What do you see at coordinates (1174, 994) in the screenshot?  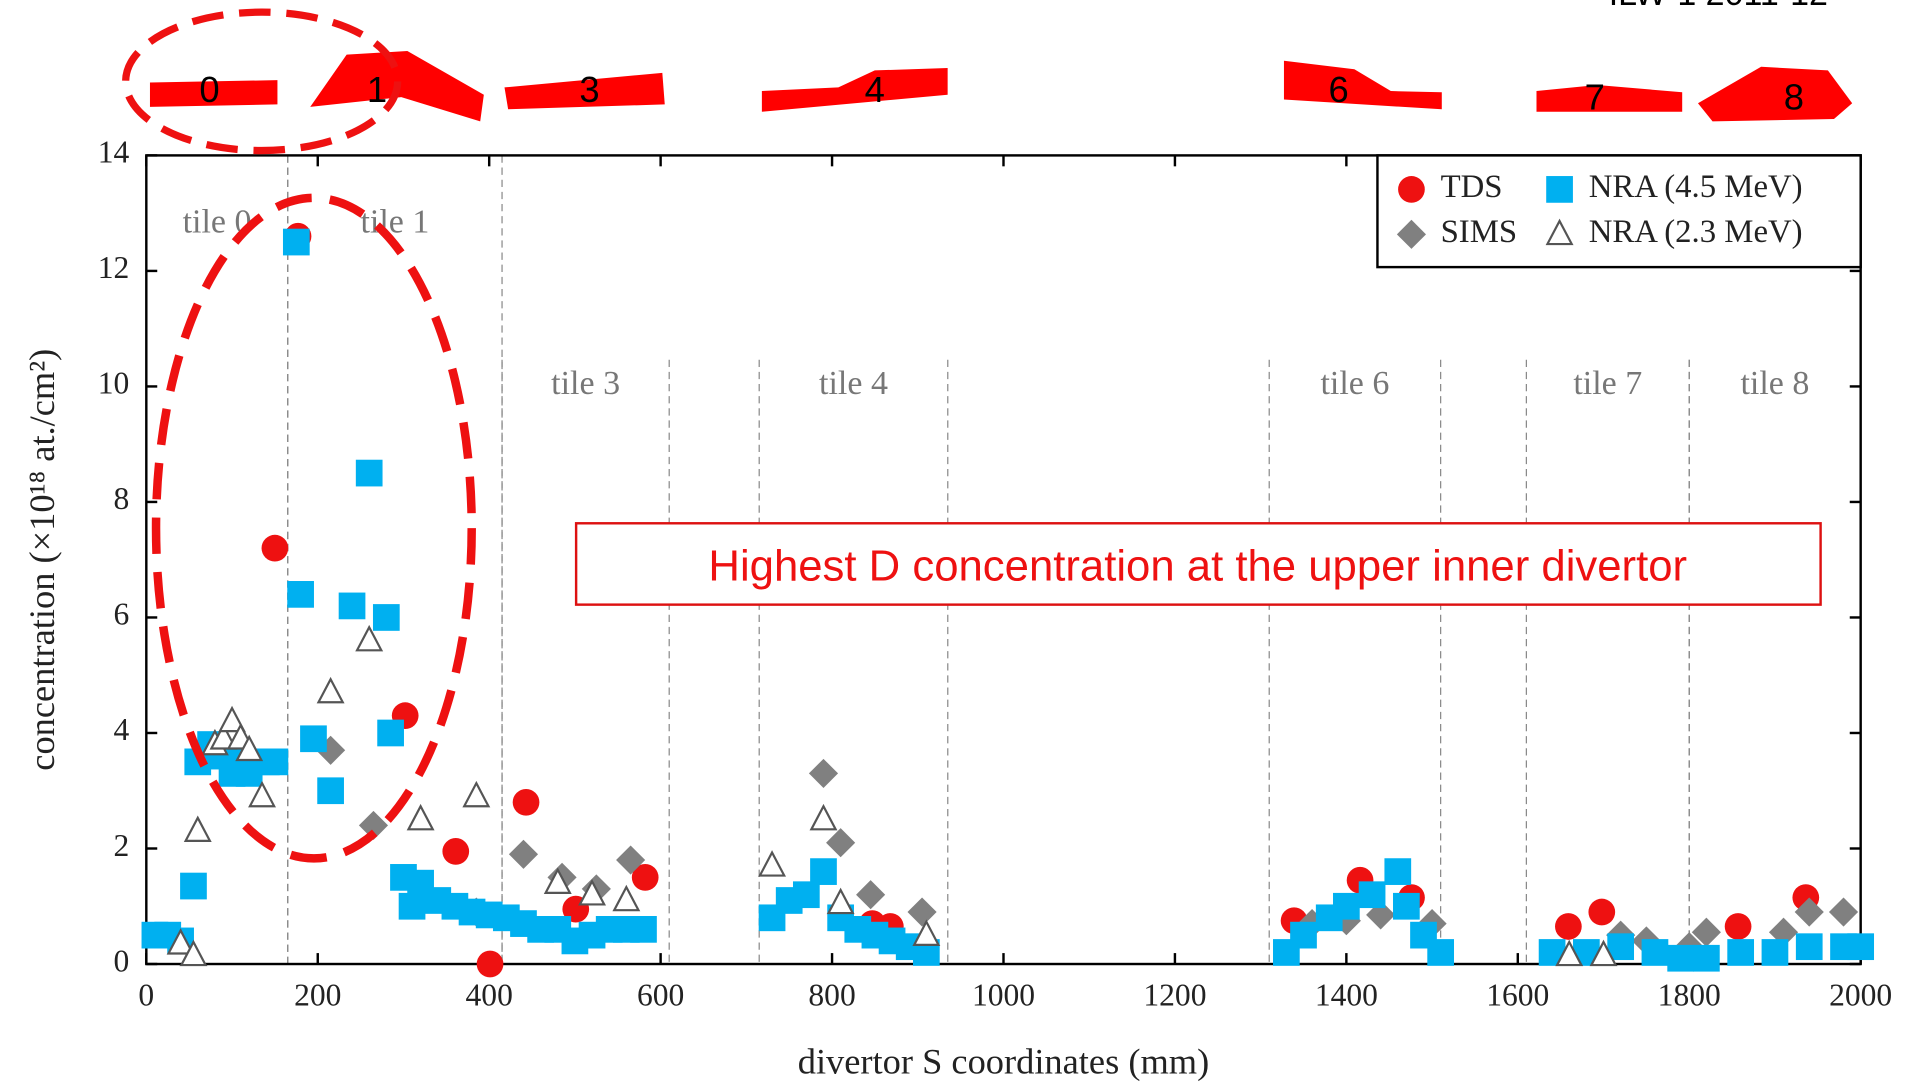 I see `x-tick-label: 1200` at bounding box center [1174, 994].